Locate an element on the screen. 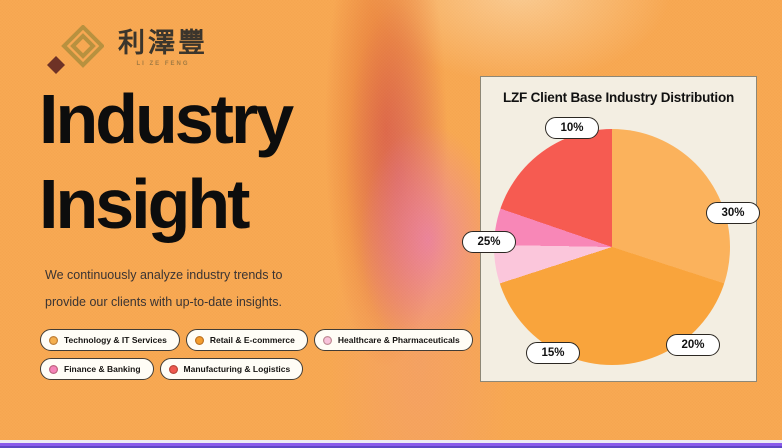  legend-label: Retail & E-commerce is located at coordinates (252, 340).